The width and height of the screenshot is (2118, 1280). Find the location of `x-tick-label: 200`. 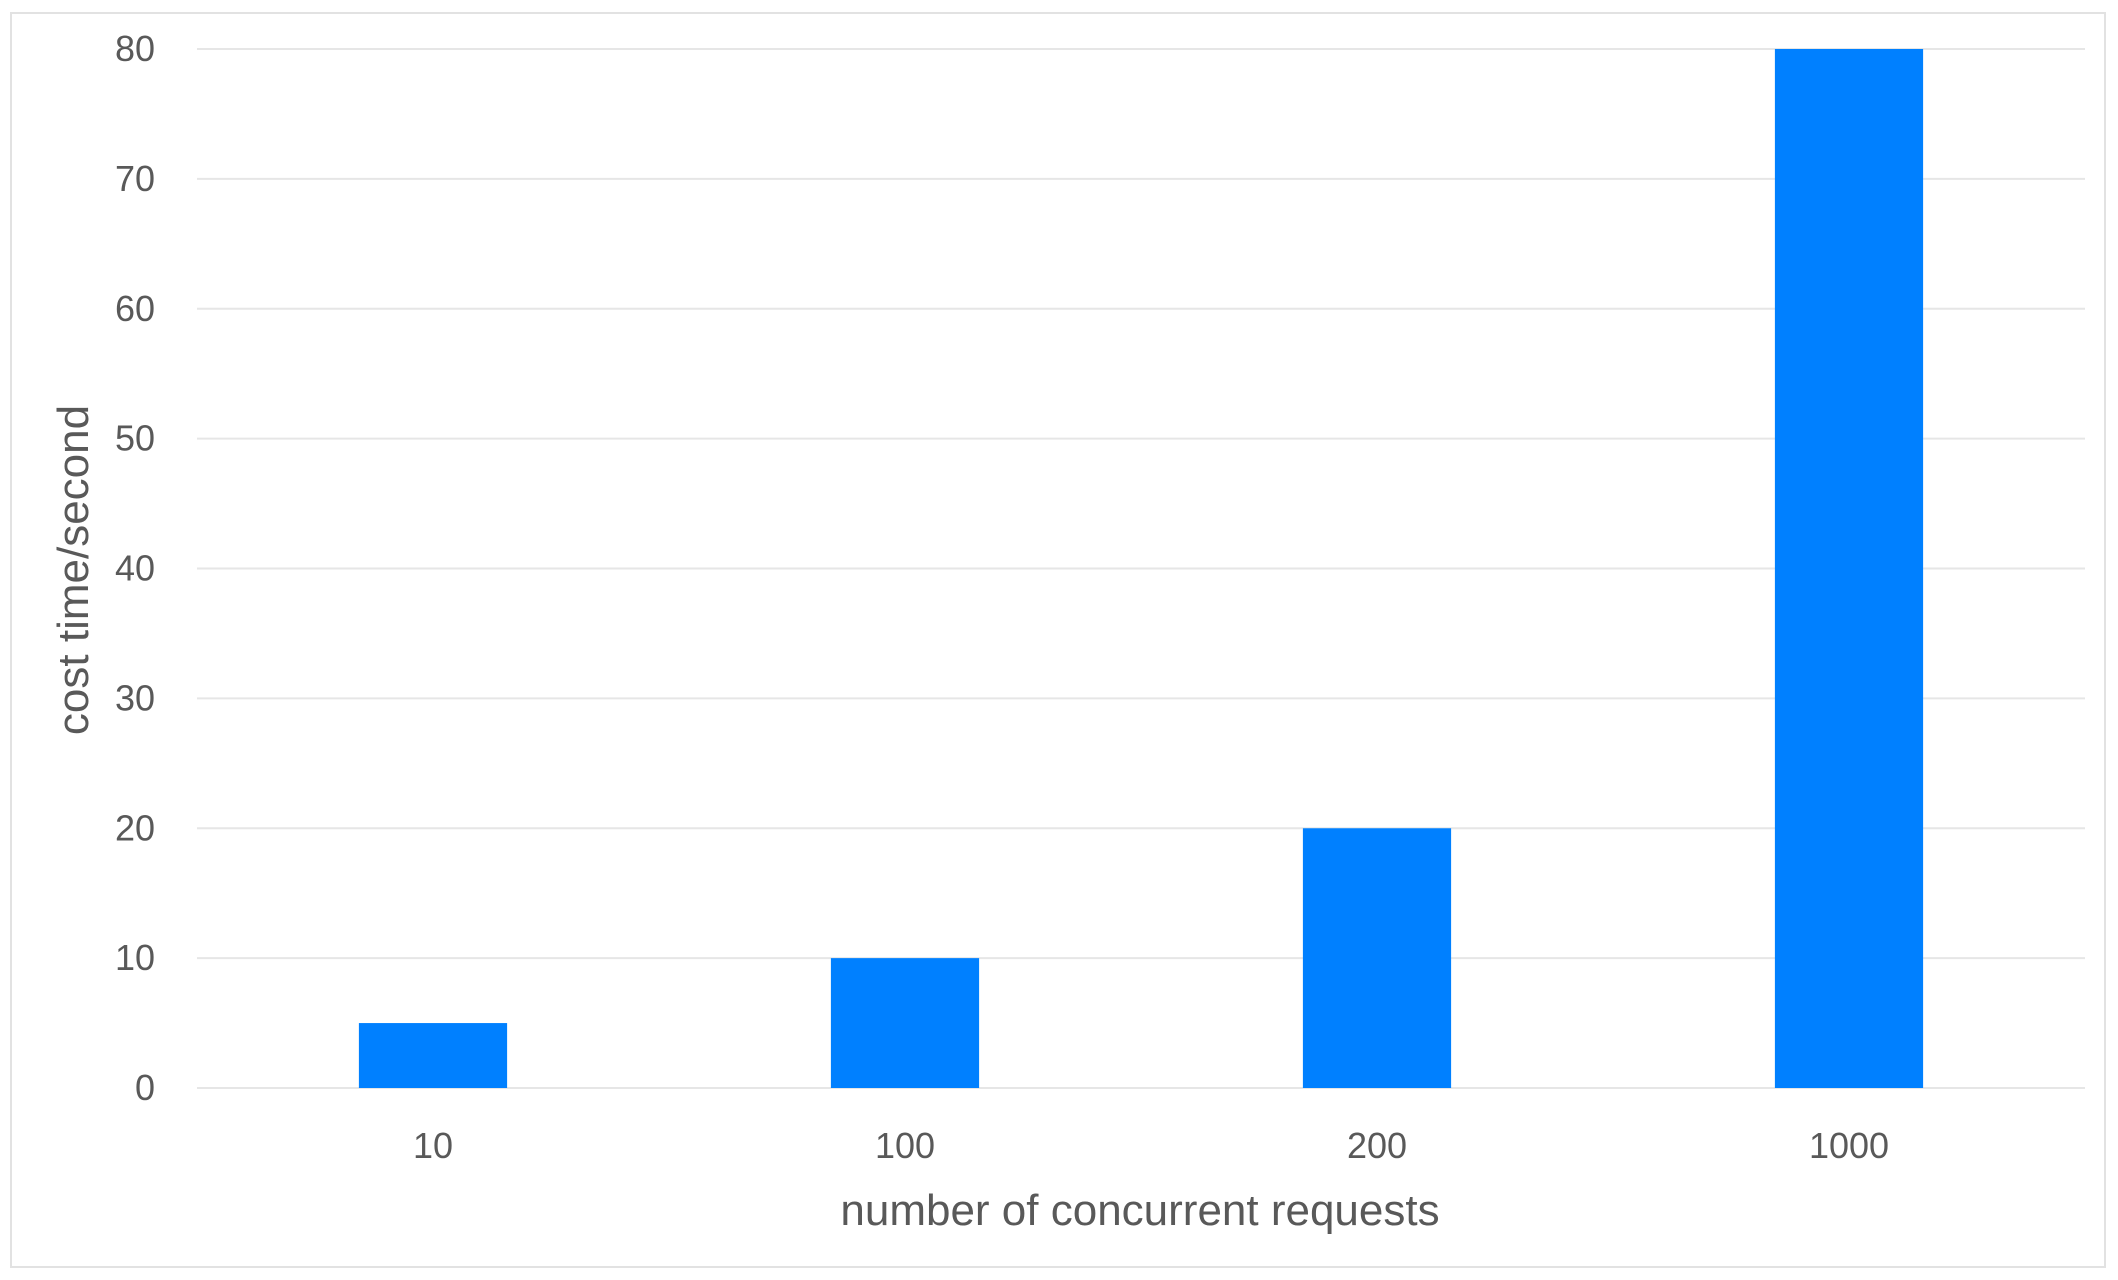

x-tick-label: 200 is located at coordinates (1377, 1145).